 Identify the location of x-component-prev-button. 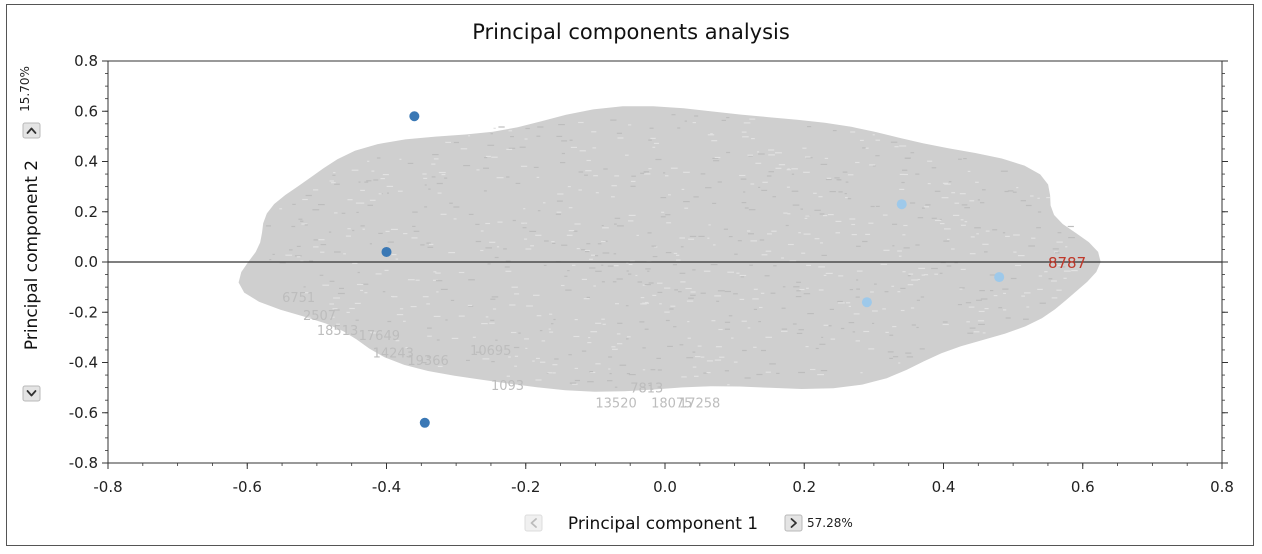
(533, 523).